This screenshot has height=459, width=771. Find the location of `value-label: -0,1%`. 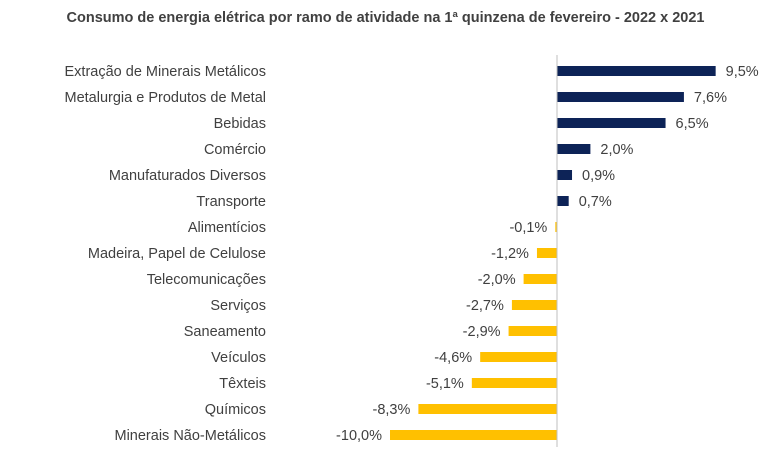

value-label: -0,1% is located at coordinates (528, 228).